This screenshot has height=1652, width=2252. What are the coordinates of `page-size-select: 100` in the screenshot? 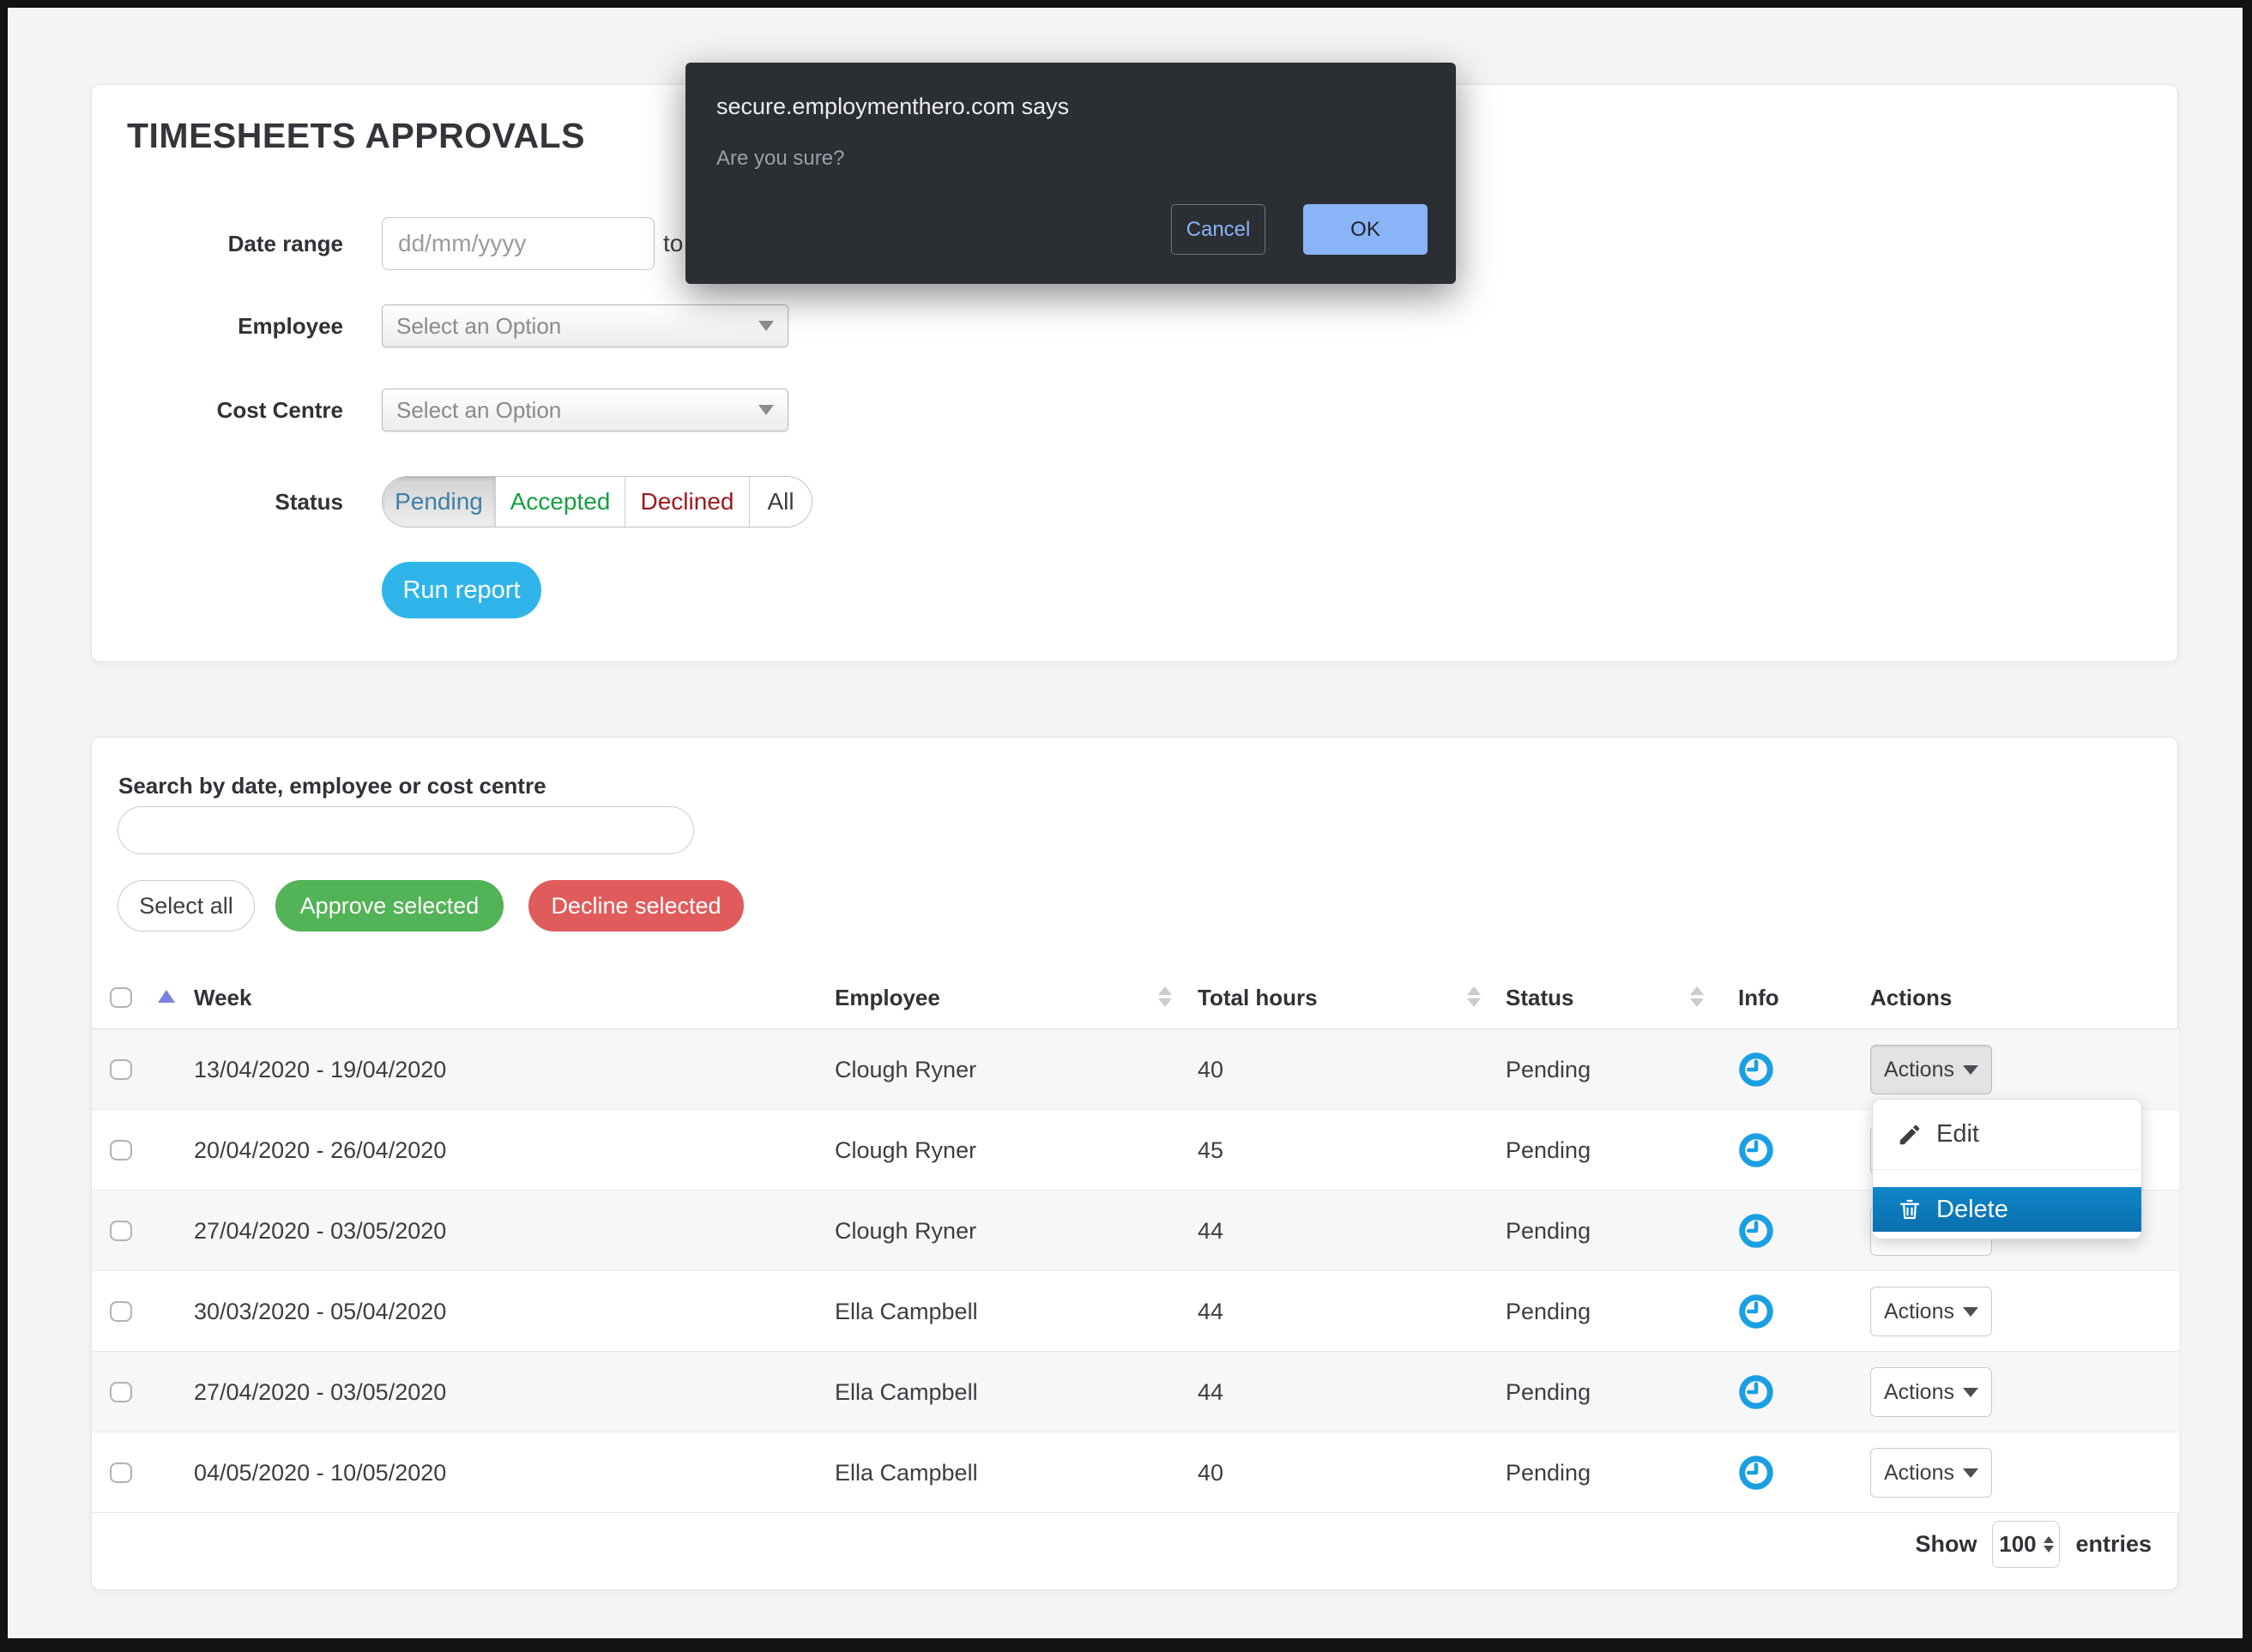 It's located at (2026, 1544).